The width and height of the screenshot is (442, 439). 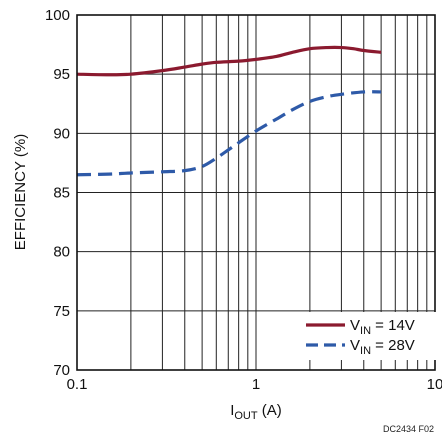 What do you see at coordinates (229, 133) in the screenshot?
I see `series-line-vin-28v` at bounding box center [229, 133].